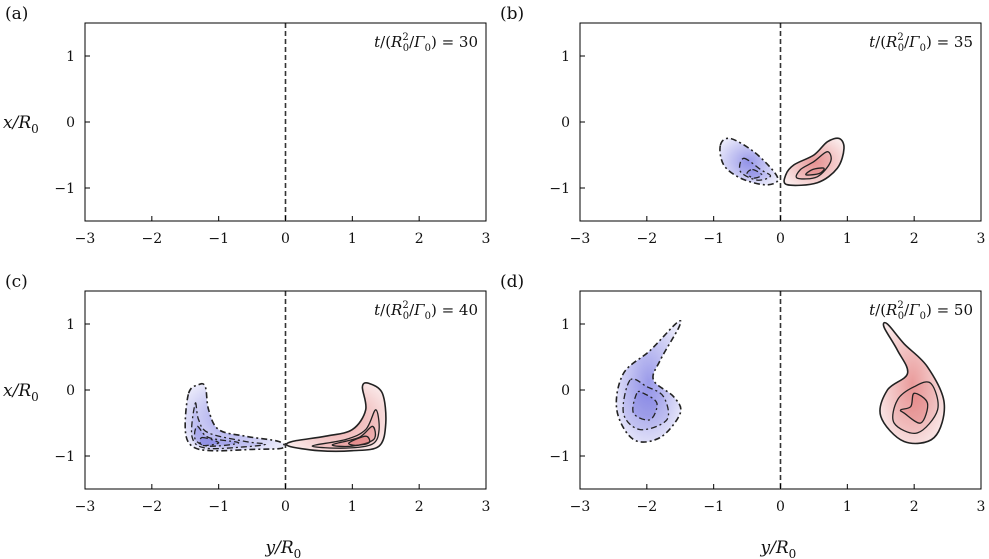 This screenshot has height=559, width=989. I want to click on panel-label: (d), so click(512, 282).